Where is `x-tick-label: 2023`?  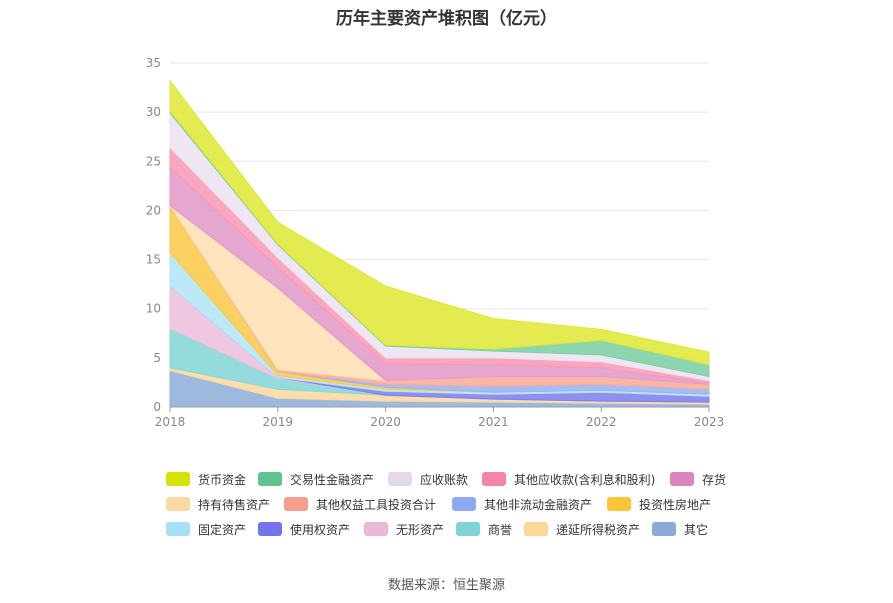 x-tick-label: 2023 is located at coordinates (709, 422).